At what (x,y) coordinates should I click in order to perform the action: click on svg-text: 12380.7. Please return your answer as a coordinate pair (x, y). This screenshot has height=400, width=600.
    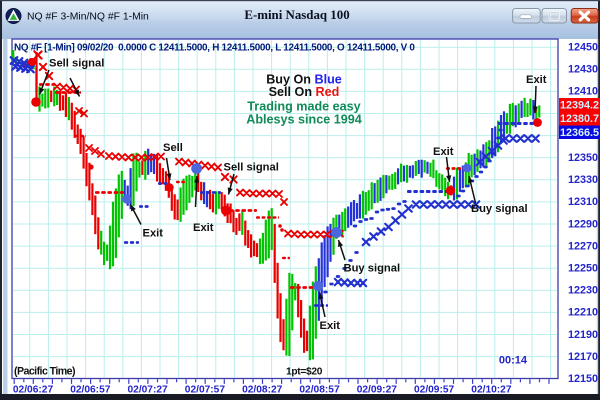
    Looking at the image, I should click on (579, 119).